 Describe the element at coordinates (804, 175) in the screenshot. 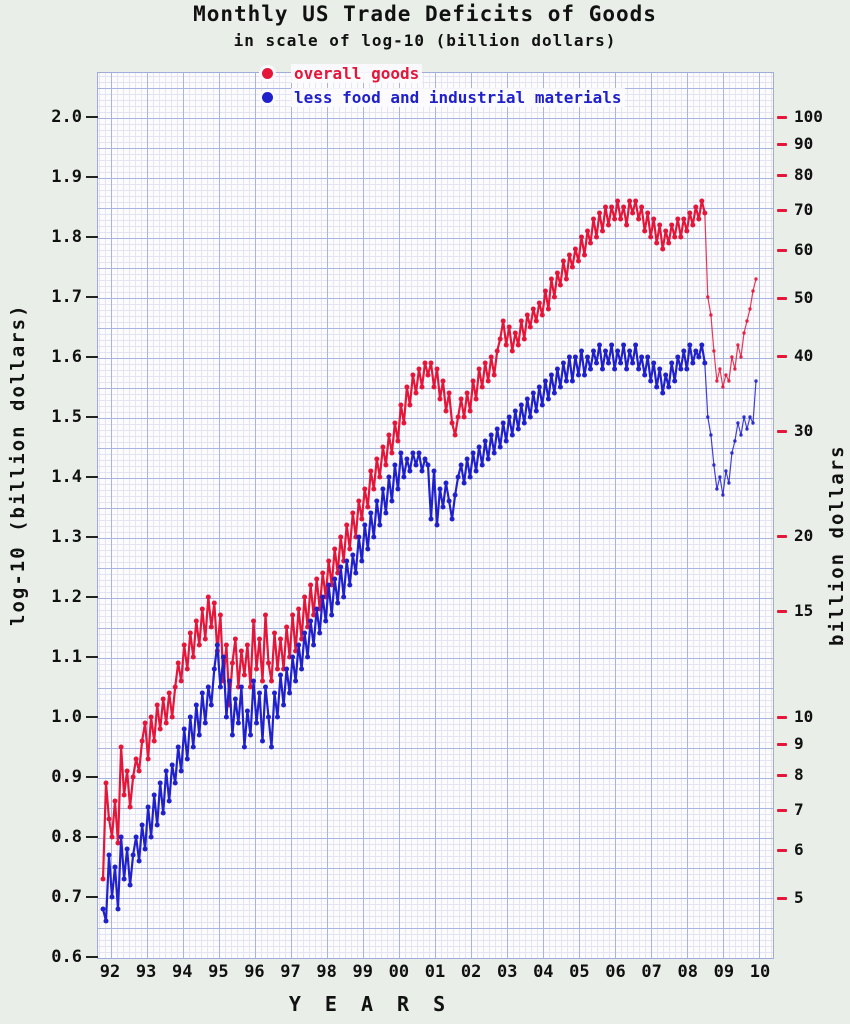

I see `y-right-tick-label: 80` at that location.